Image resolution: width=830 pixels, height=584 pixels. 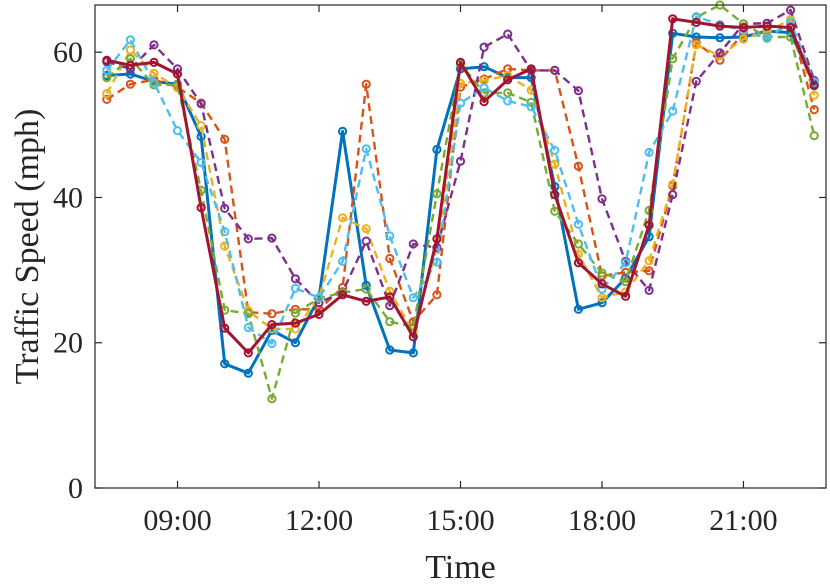 What do you see at coordinates (319, 520) in the screenshot?
I see `x-tick-label: 12:00` at bounding box center [319, 520].